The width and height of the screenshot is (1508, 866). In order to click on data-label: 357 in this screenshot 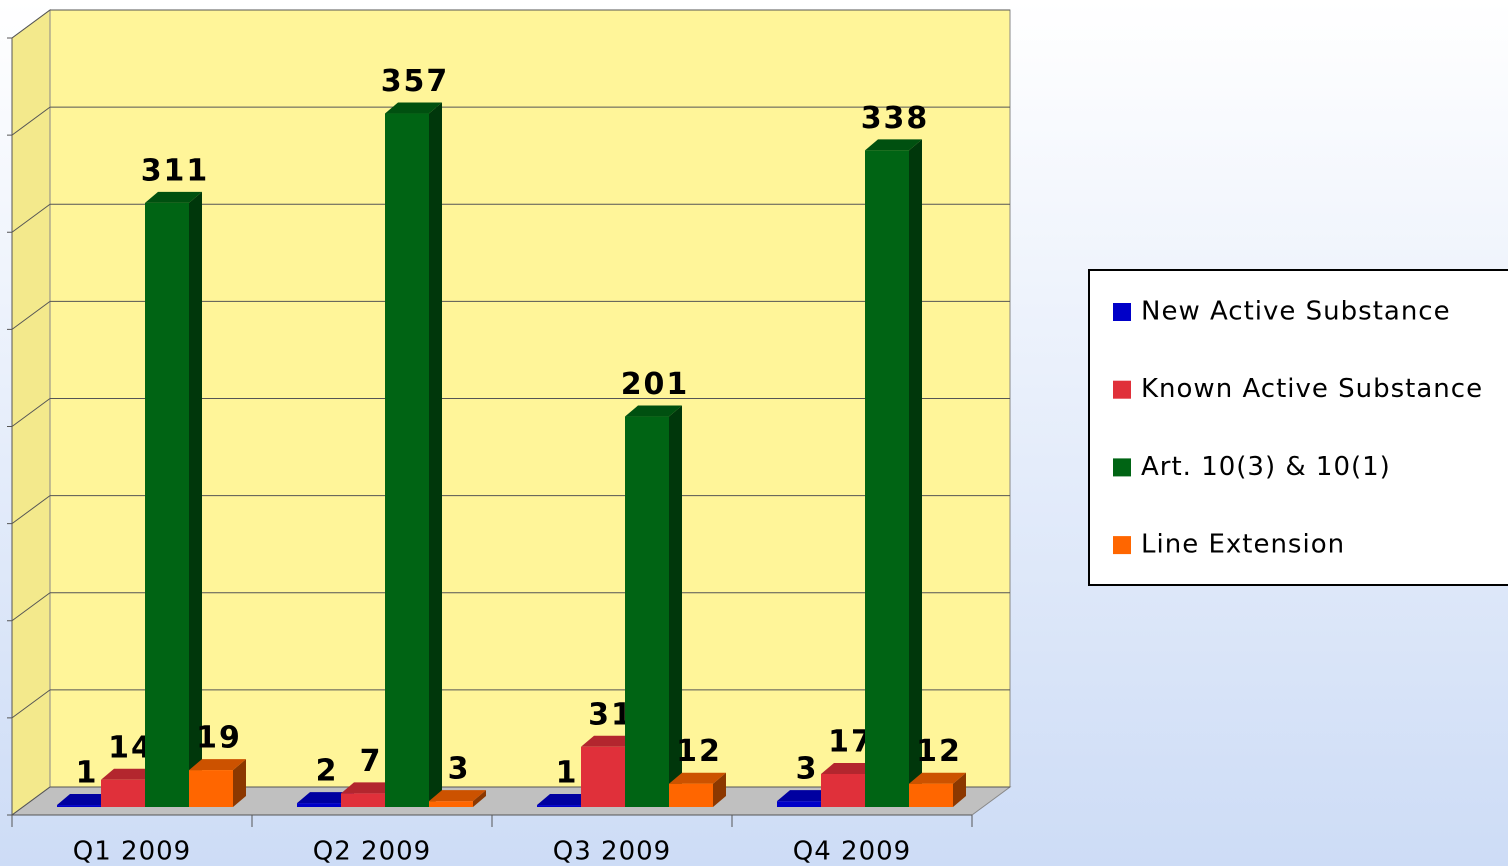, I will do `click(415, 81)`.